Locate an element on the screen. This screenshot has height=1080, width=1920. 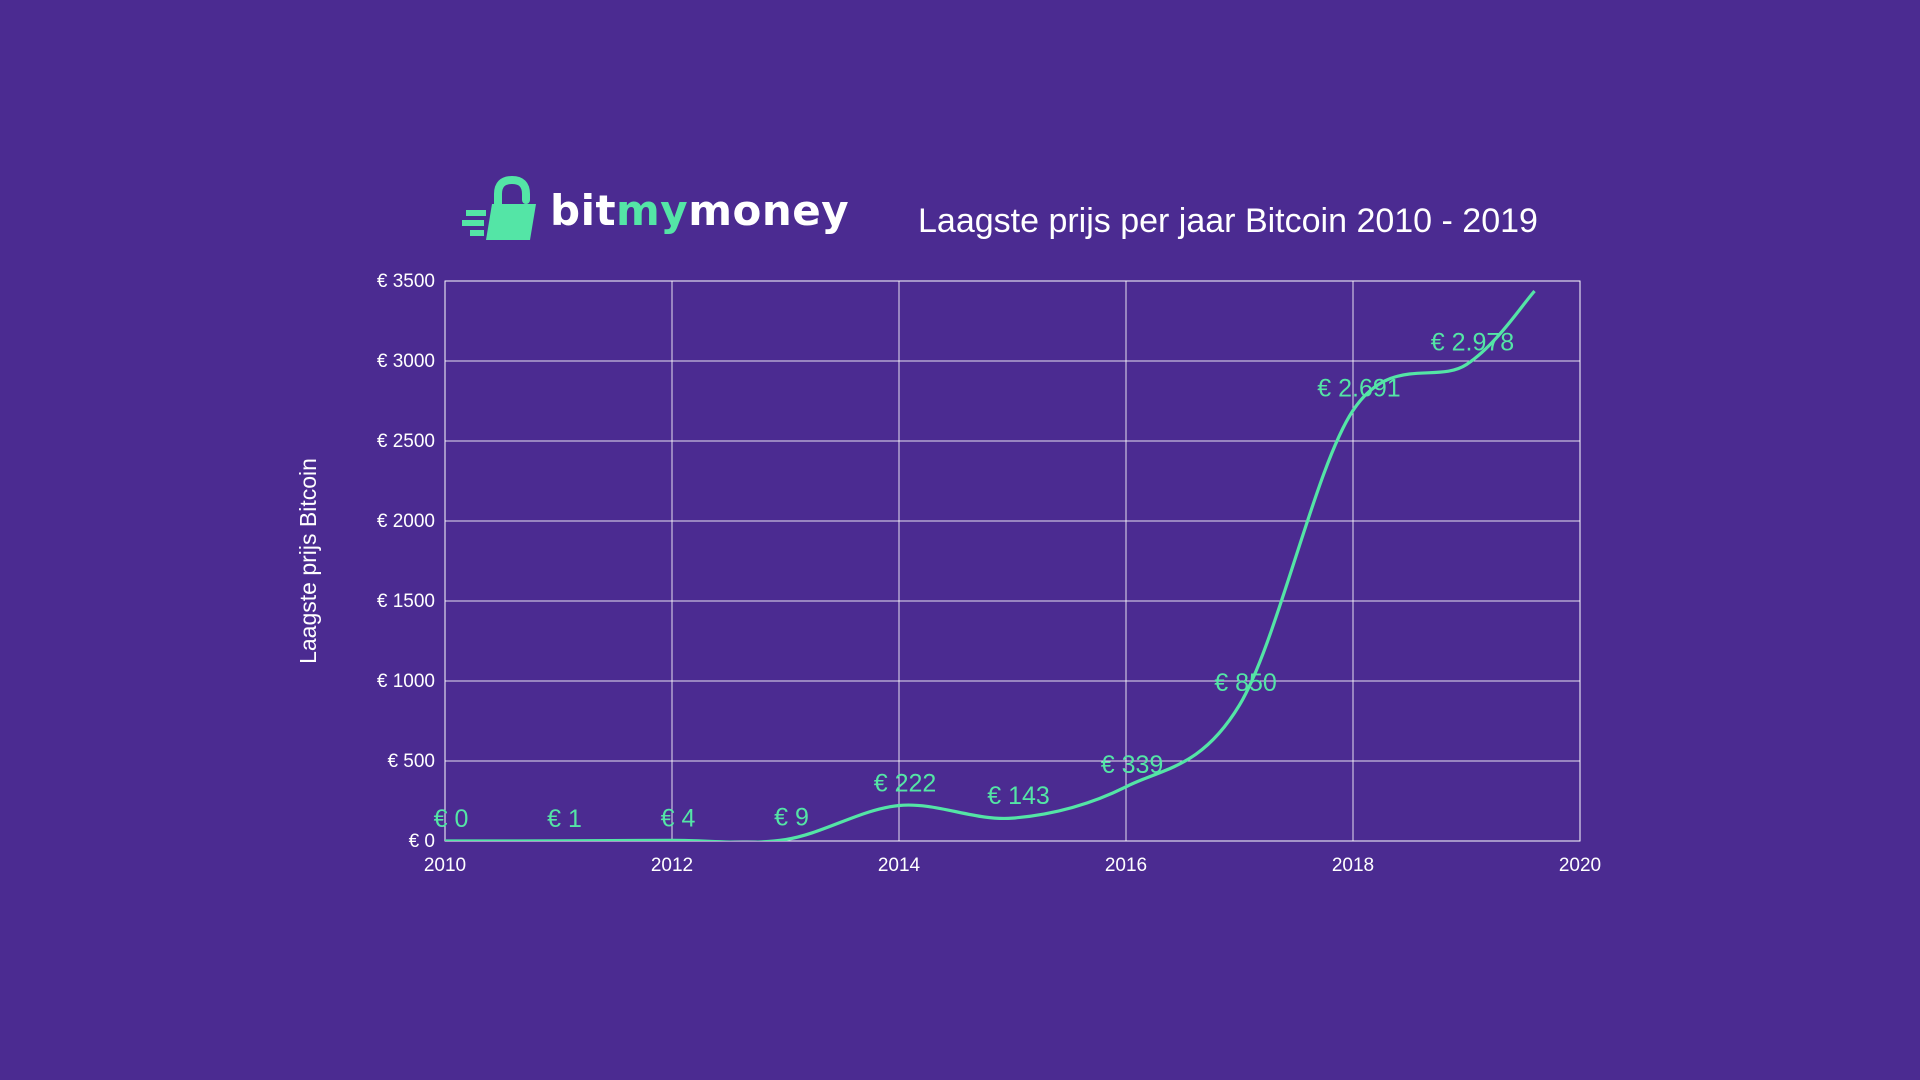
data-label: € 2.978 is located at coordinates (1472, 343).